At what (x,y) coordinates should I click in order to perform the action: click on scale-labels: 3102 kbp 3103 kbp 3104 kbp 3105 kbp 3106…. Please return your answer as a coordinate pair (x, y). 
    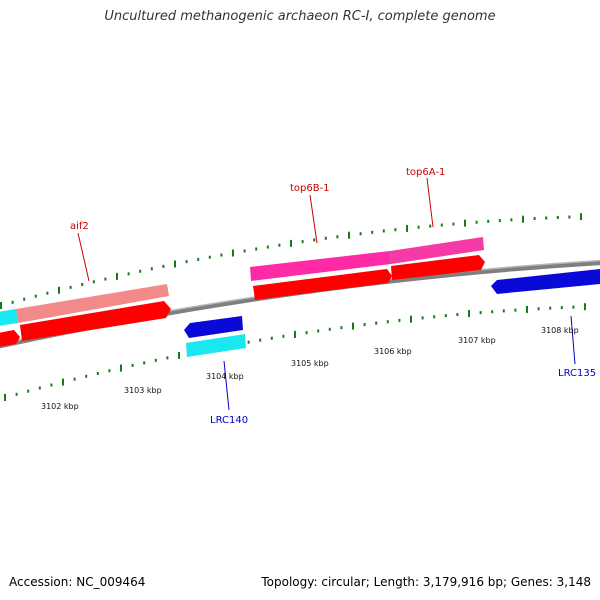
    Looking at the image, I should click on (310, 368).